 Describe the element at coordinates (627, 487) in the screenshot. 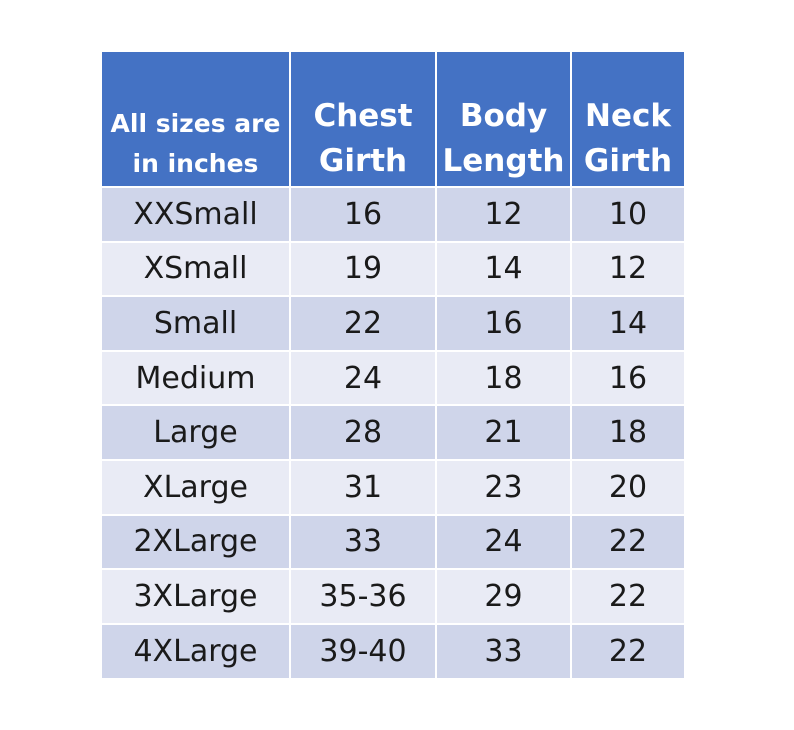

I see `neck-cell: 20` at that location.